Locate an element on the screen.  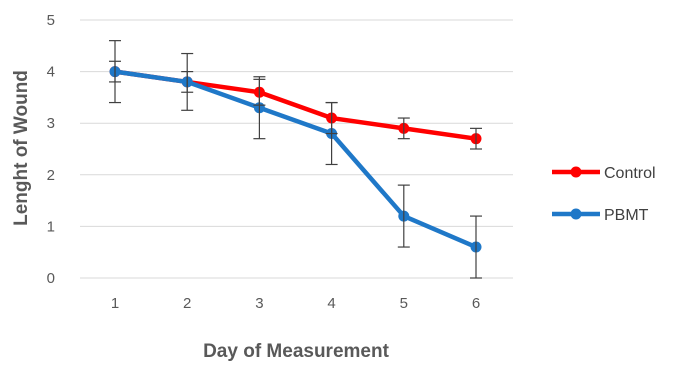
x-tick-label-1: 1 is located at coordinates (115, 303).